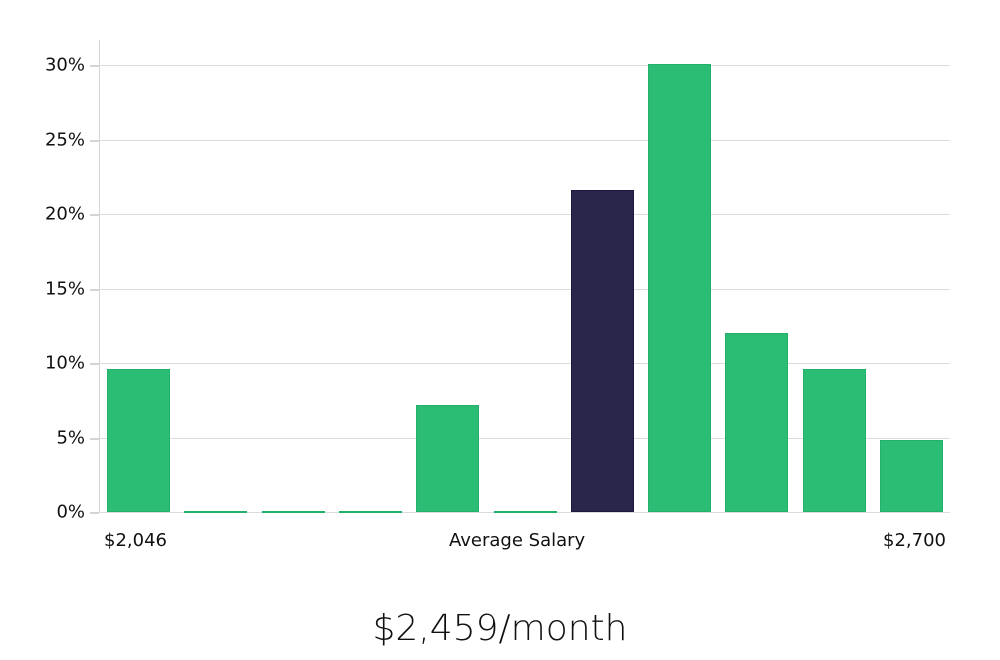  Describe the element at coordinates (500, 628) in the screenshot. I see `average-salary-title: $2,459/month` at that location.